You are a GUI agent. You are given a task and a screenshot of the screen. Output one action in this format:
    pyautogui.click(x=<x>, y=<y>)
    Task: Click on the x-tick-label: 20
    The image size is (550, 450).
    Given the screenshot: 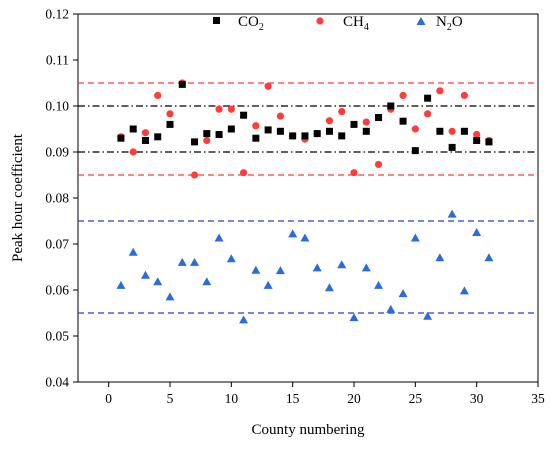 What is the action you would take?
    pyautogui.click(x=354, y=398)
    